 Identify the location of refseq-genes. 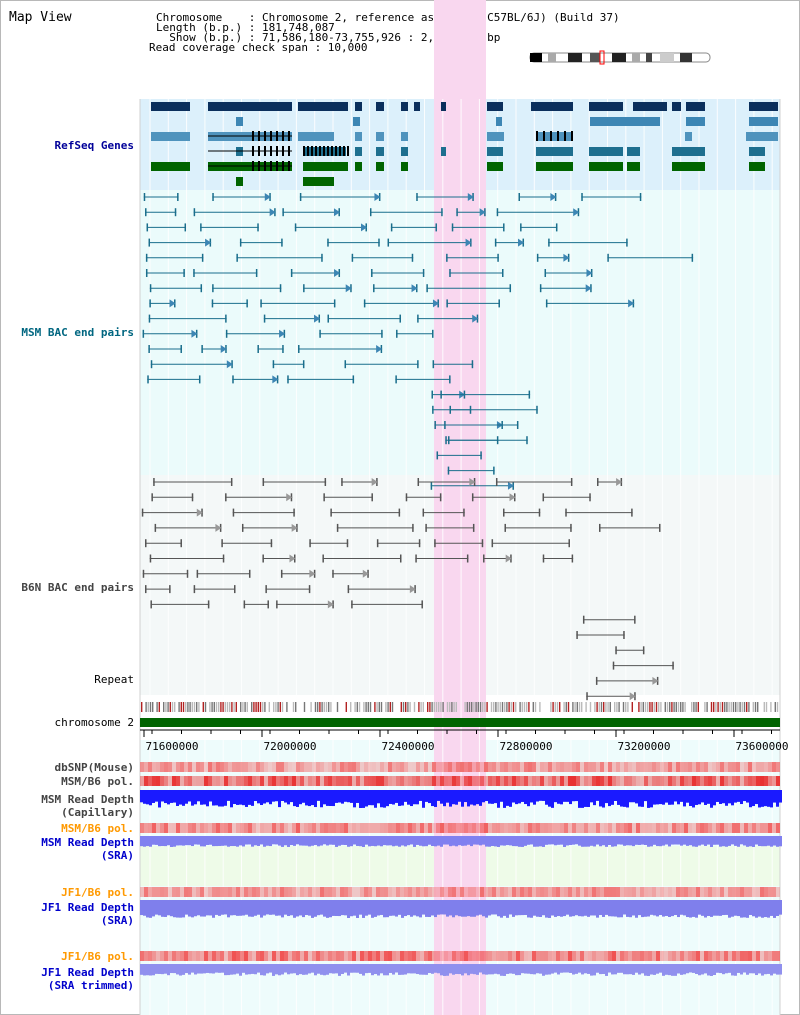
(464, 144).